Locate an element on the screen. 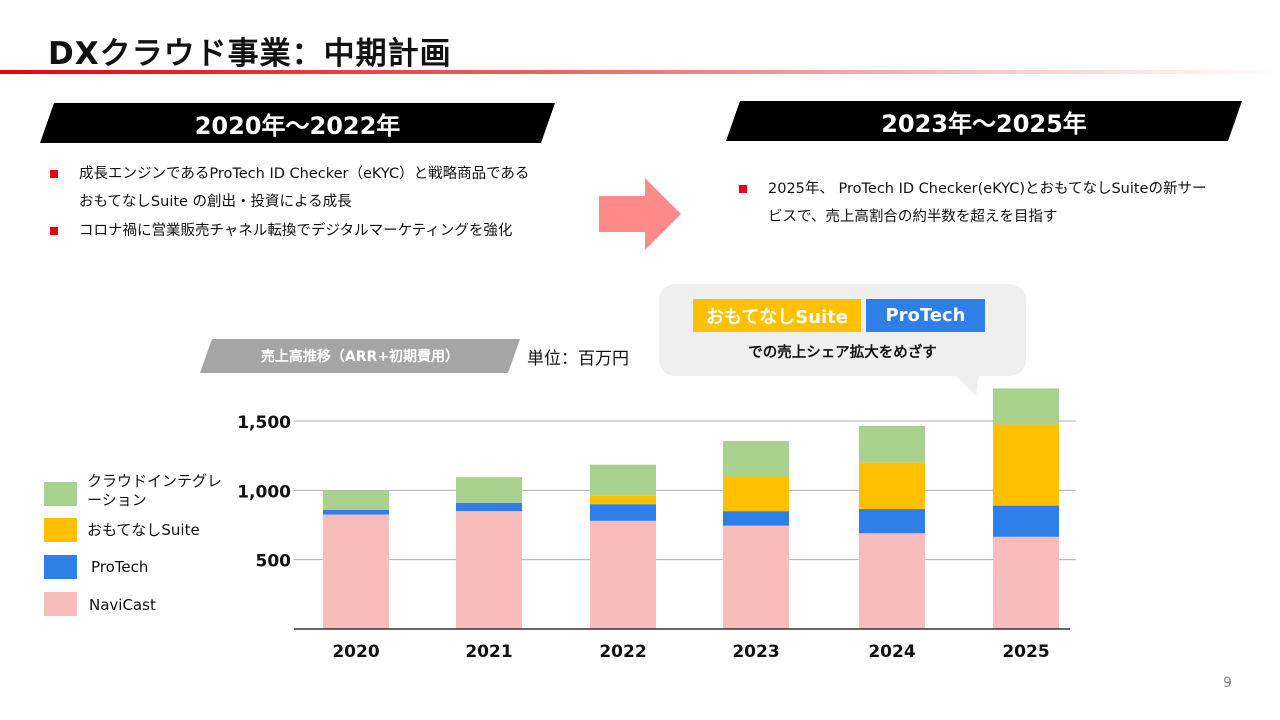  period-label-left: 2020年〜2022年 is located at coordinates (297, 123).